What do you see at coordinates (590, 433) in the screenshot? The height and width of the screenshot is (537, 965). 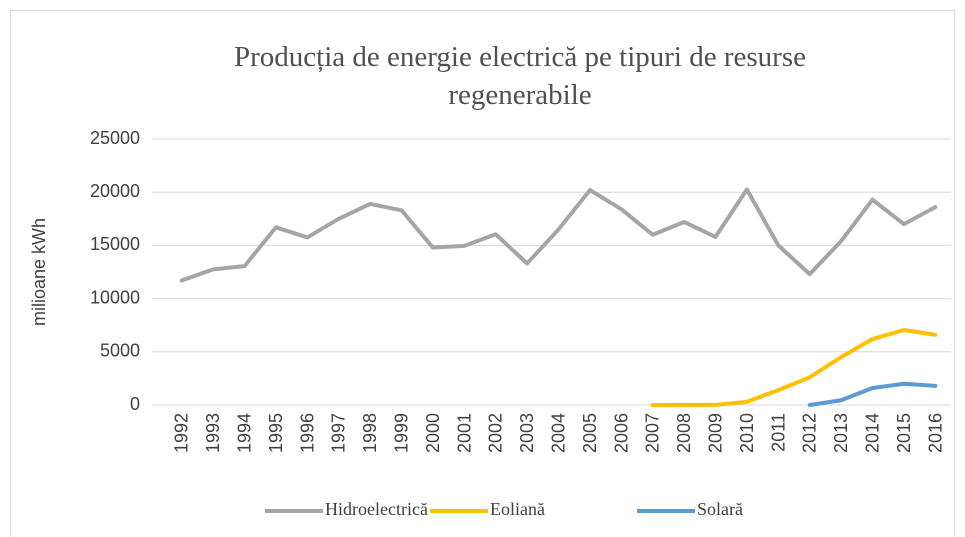 I see `x-tick-label: 2005` at bounding box center [590, 433].